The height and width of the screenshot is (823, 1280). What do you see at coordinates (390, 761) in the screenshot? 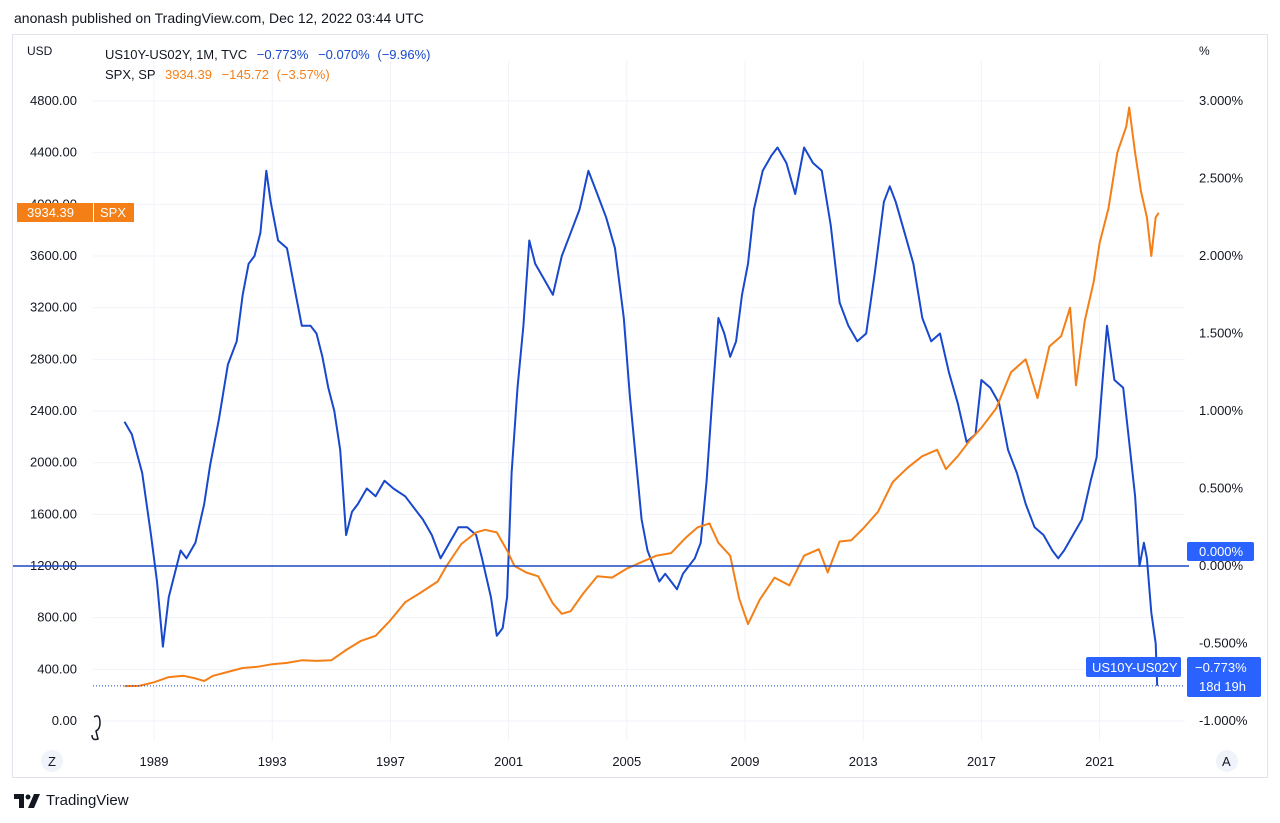
I see `time-axis-tick: 1997` at bounding box center [390, 761].